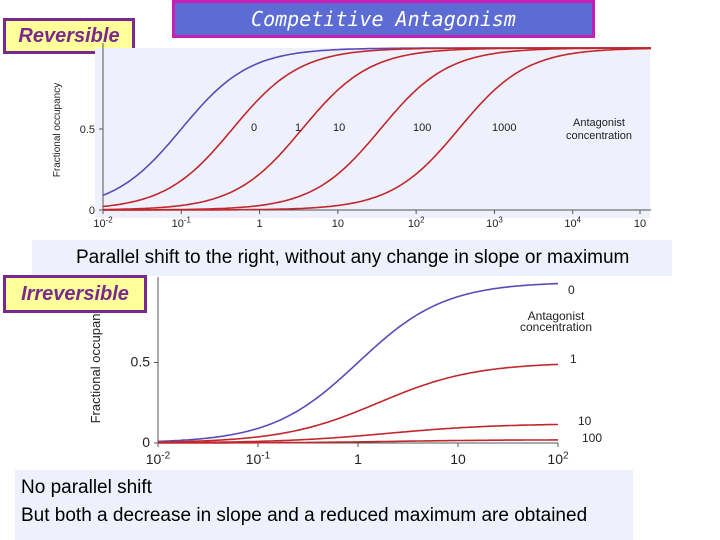 The image size is (720, 540). Describe the element at coordinates (504, 128) in the screenshot. I see `series-label: 1000` at that location.